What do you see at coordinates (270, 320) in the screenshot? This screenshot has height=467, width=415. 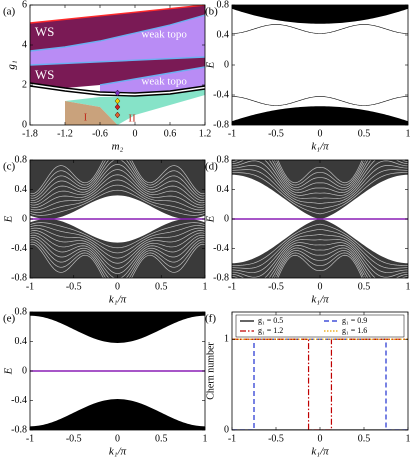 I see `legend-label: g₁ = 0.5` at bounding box center [270, 320].